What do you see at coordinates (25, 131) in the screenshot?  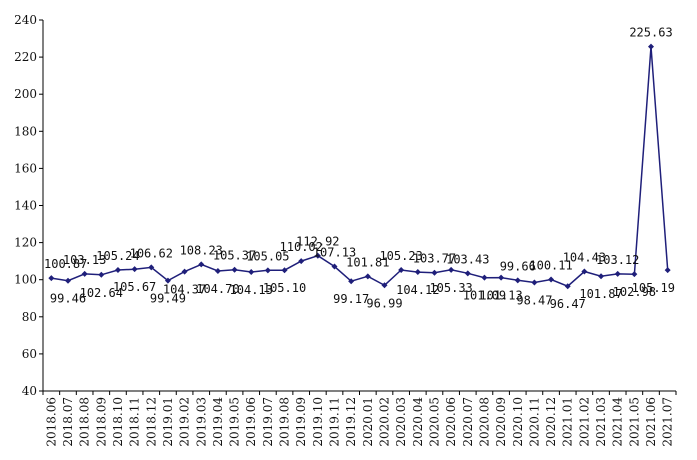 I see `y-tick-label: 180` at bounding box center [25, 131].